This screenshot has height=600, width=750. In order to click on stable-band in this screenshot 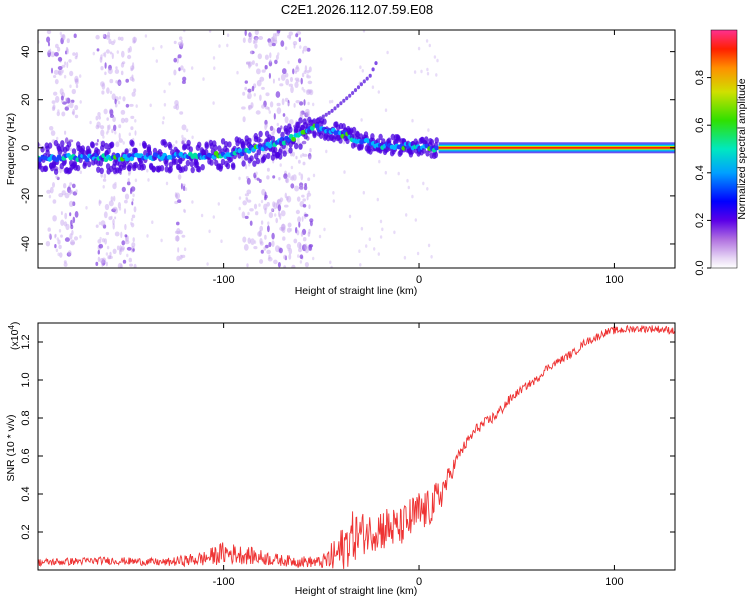, I will do `click(556, 148)`.